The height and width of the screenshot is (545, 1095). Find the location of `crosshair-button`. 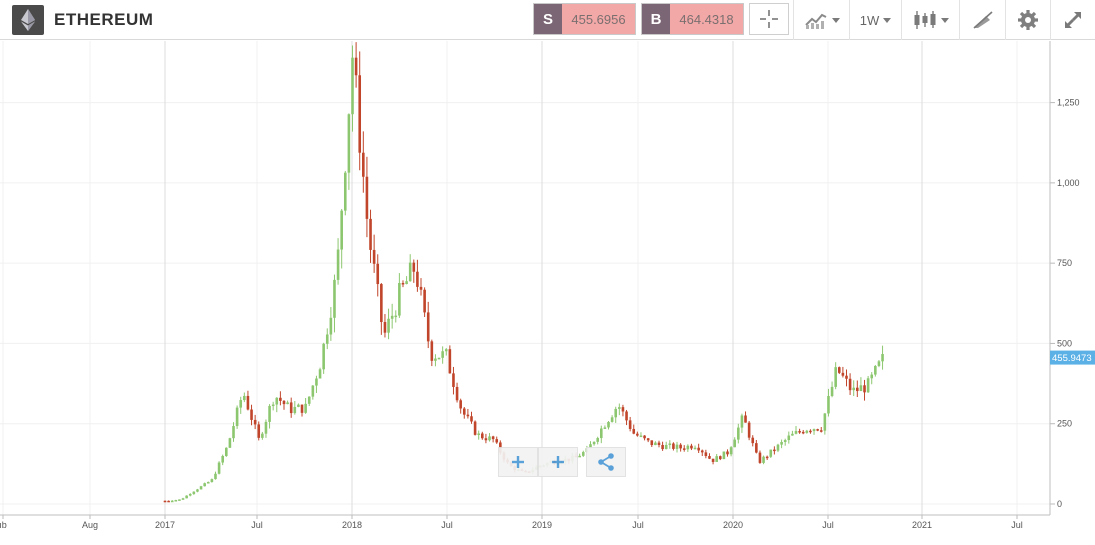

crosshair-button is located at coordinates (769, 19).